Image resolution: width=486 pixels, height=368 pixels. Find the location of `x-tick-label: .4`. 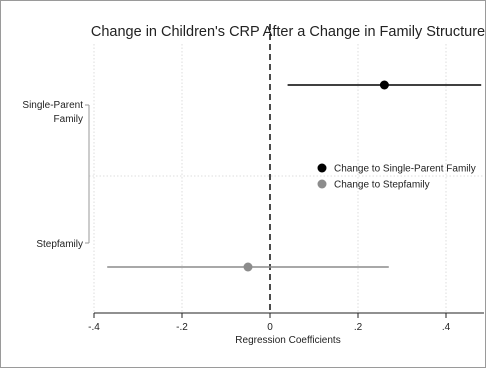

x-tick-label: .4 is located at coordinates (446, 327).